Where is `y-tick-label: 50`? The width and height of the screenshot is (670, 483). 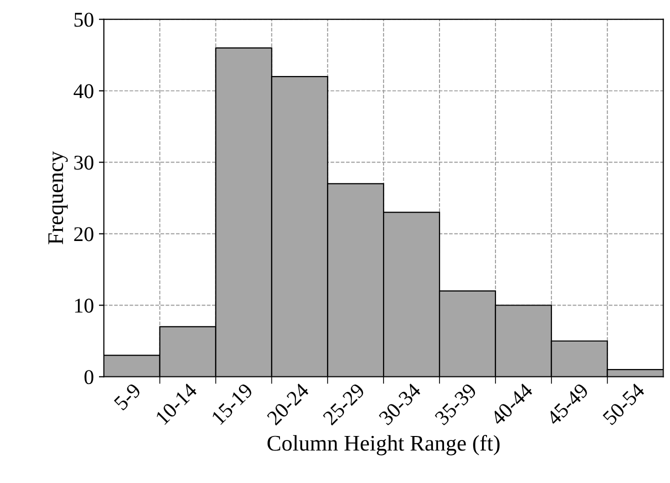 y-tick-label: 50 is located at coordinates (84, 19).